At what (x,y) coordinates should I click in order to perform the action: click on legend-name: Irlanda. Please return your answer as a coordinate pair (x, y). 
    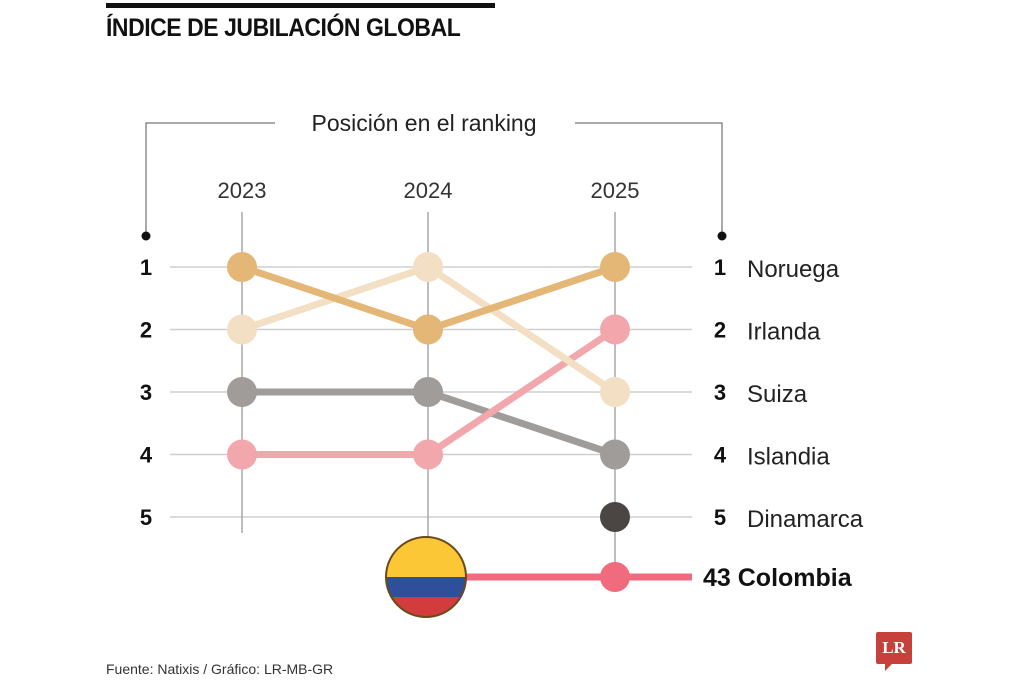
    Looking at the image, I should click on (784, 332).